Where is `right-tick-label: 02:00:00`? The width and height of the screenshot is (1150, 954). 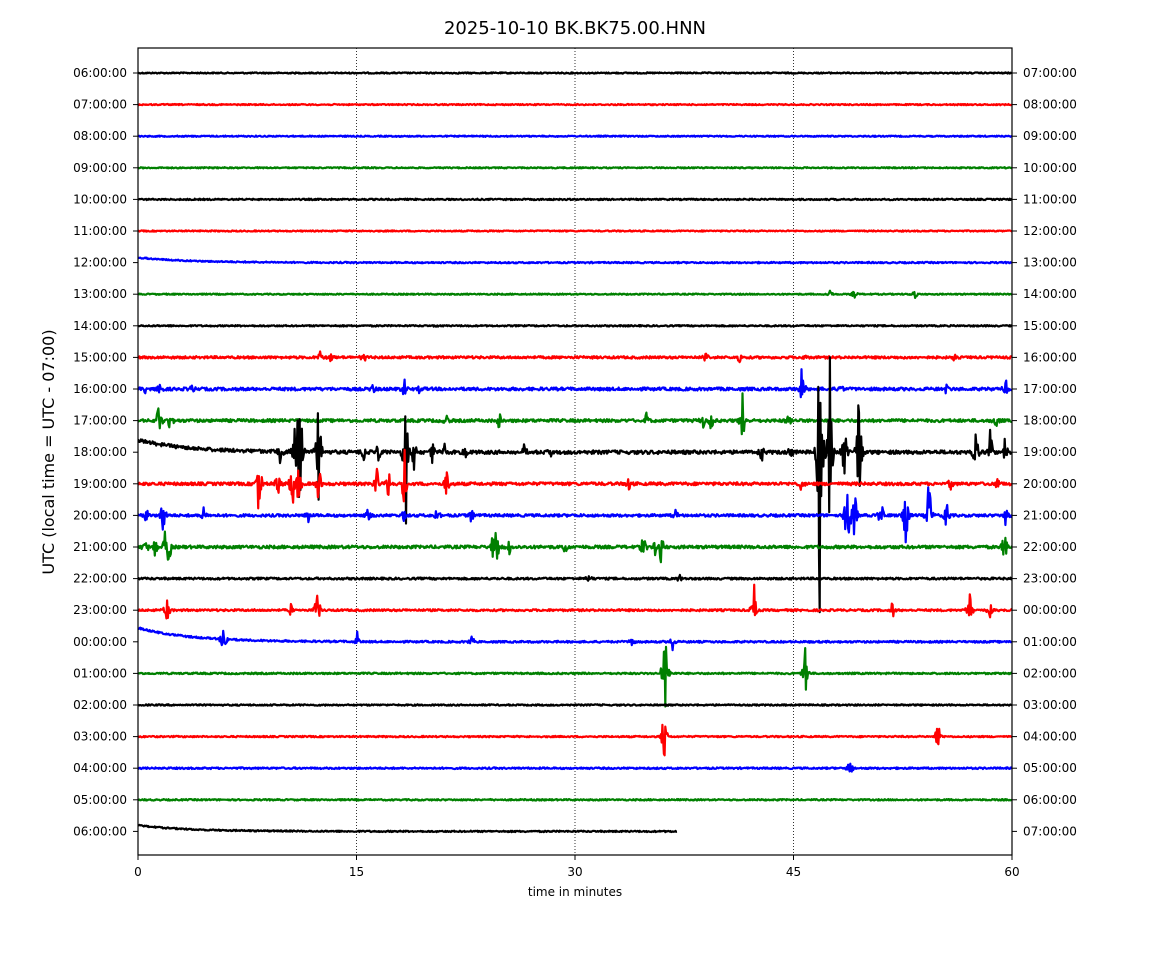
right-tick-label: 02:00:00 is located at coordinates (1050, 673).